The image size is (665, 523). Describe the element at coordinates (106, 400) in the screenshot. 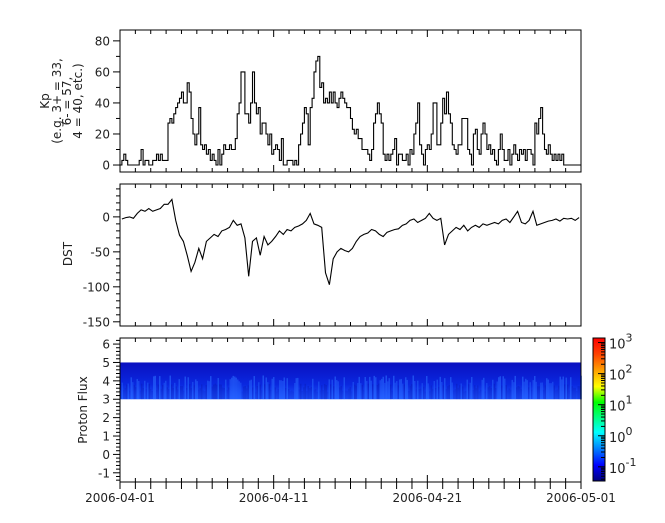

I see `y-tick-label: 3` at that location.